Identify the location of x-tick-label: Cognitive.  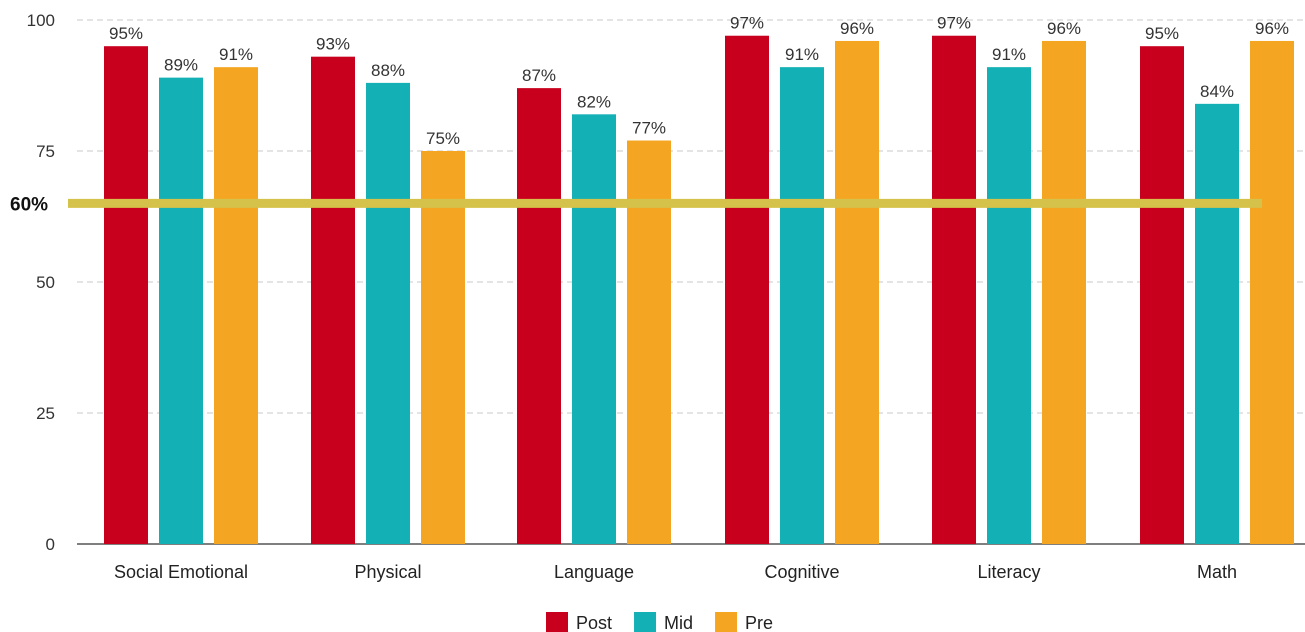
(801, 572).